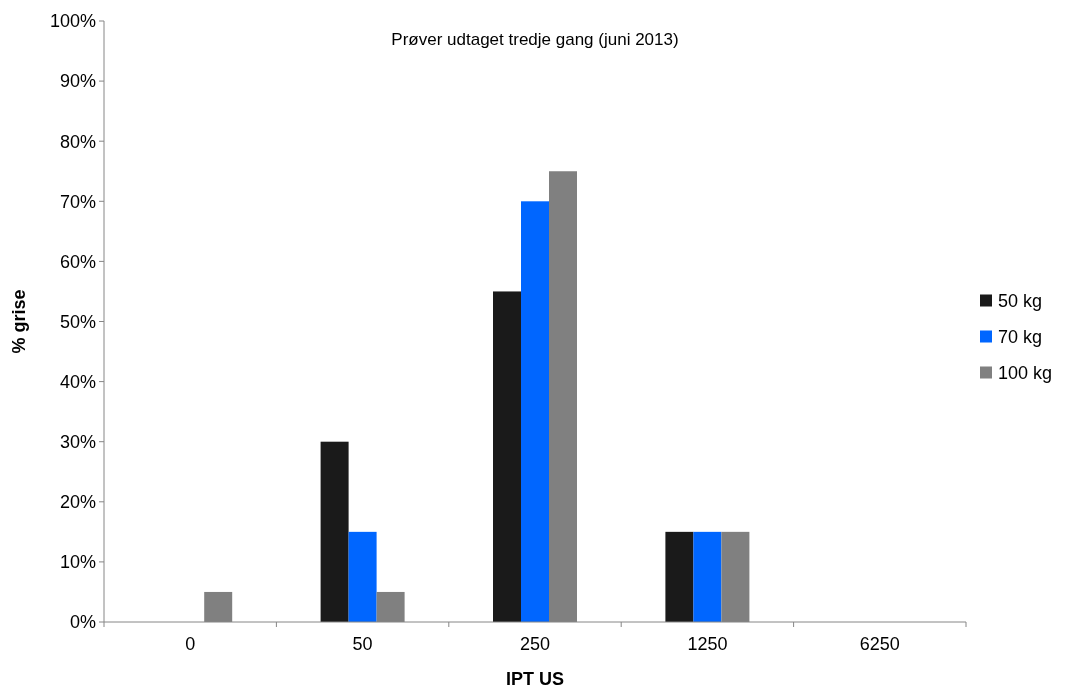 This screenshot has height=691, width=1067. Describe the element at coordinates (535, 679) in the screenshot. I see `x-axis-title: IPT US` at that location.